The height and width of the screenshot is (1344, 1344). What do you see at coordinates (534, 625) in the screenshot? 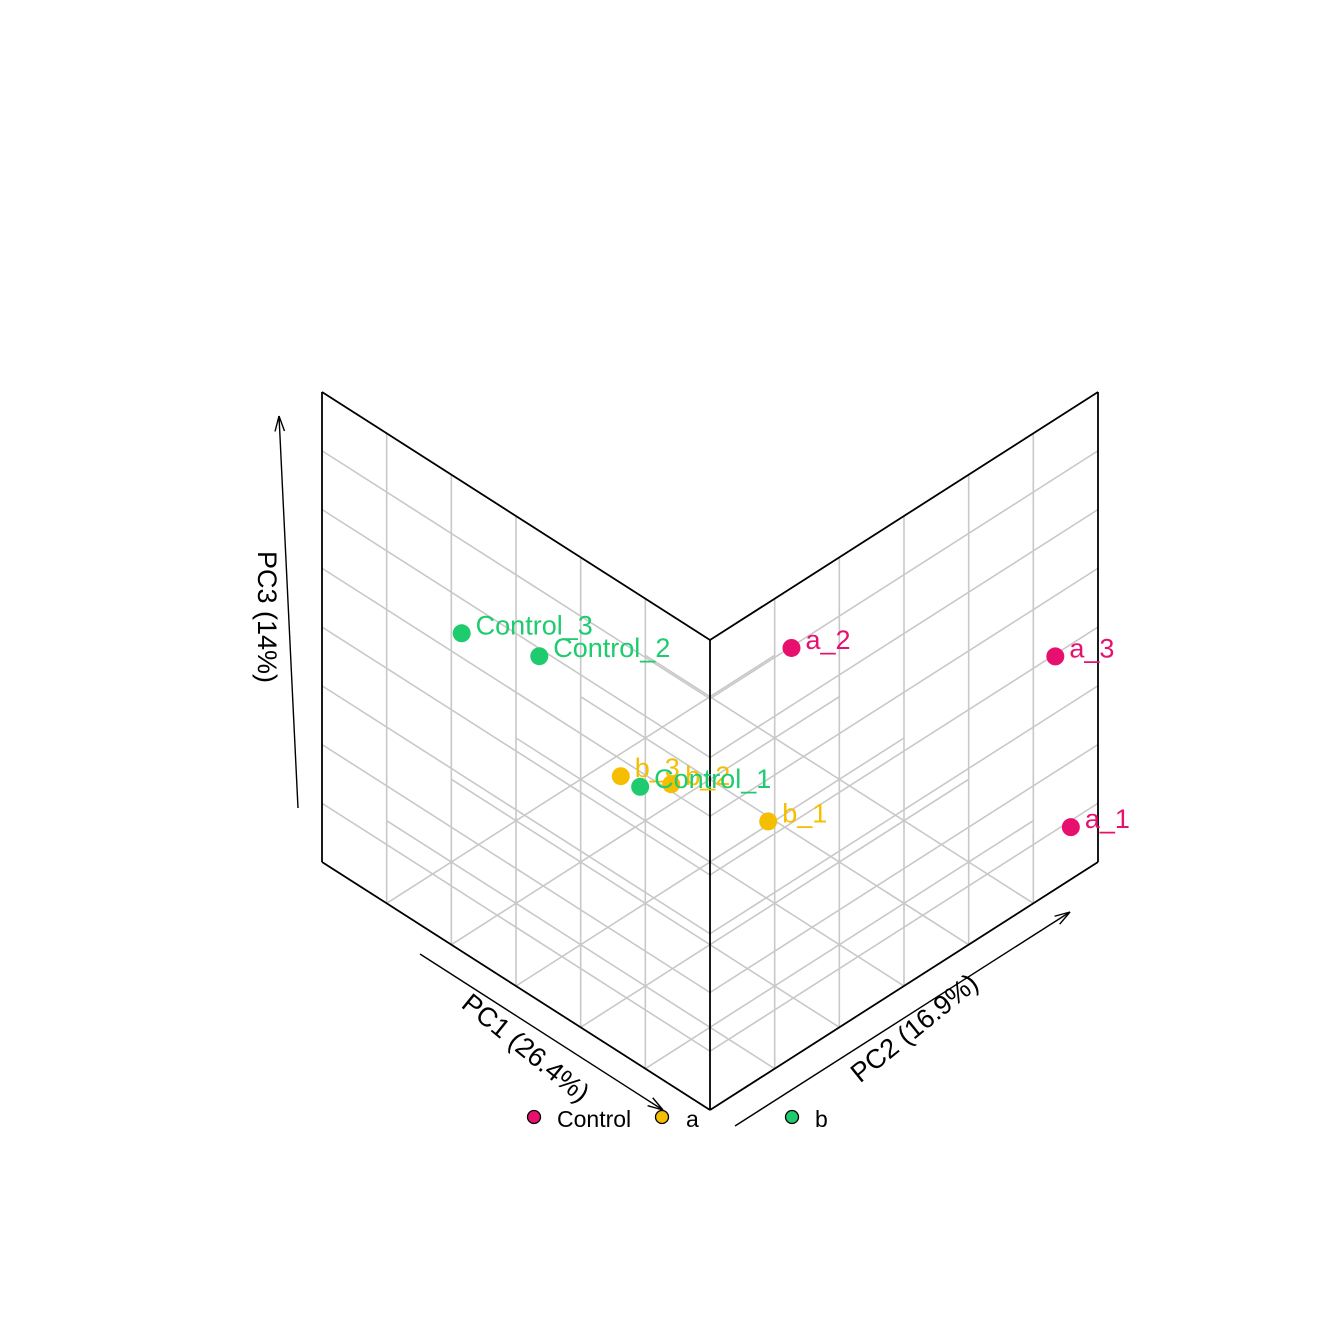
I see `data-point-label: Control_3` at bounding box center [534, 625].